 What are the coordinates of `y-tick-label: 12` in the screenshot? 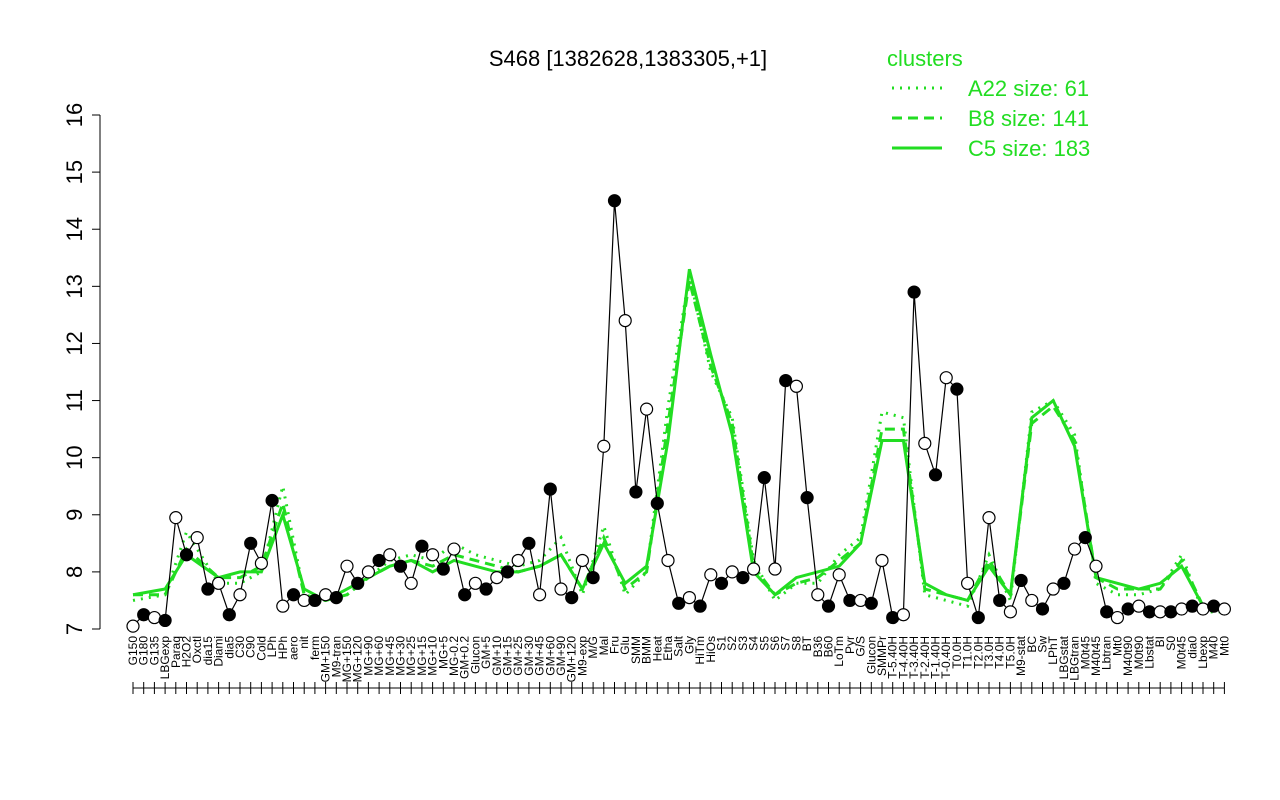 It's located at (74, 343).